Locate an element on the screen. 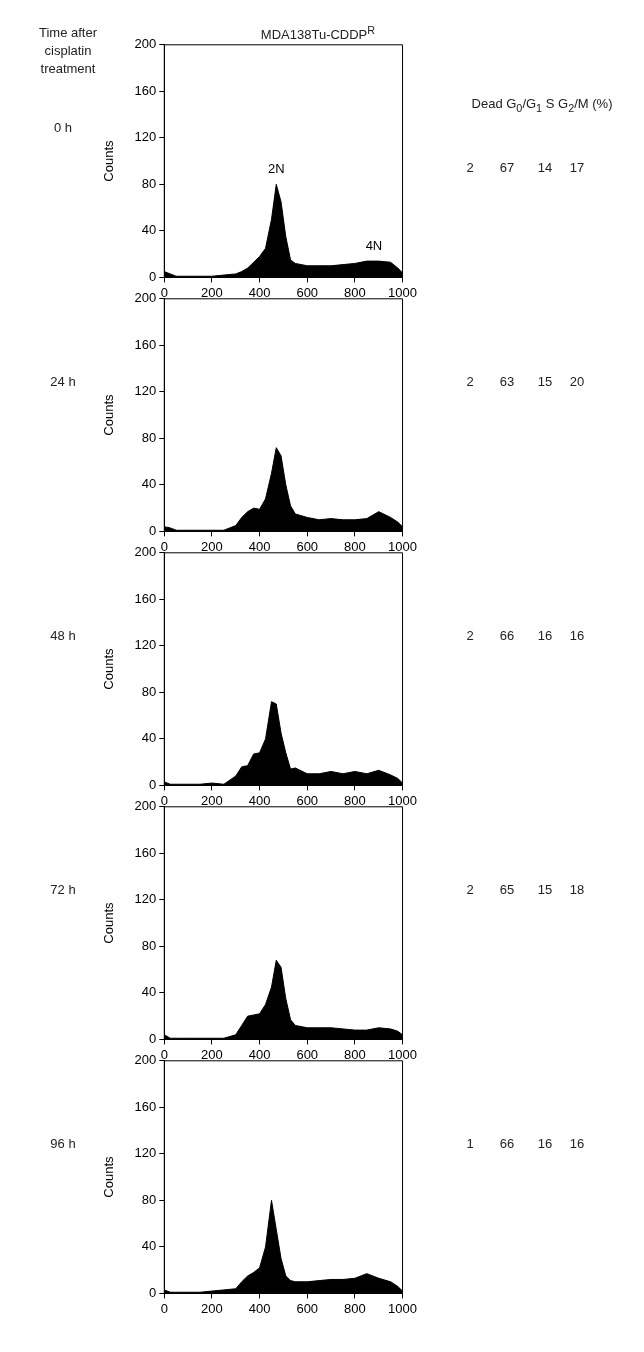  y-tick-label: 200 is located at coordinates (145, 44).